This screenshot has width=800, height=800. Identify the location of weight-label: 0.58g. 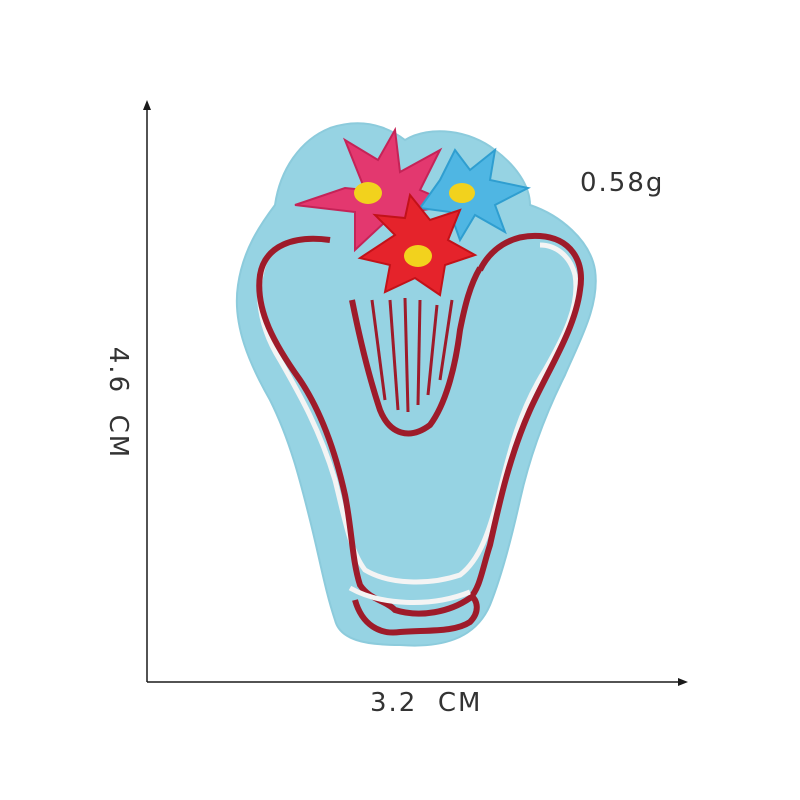
(622, 183).